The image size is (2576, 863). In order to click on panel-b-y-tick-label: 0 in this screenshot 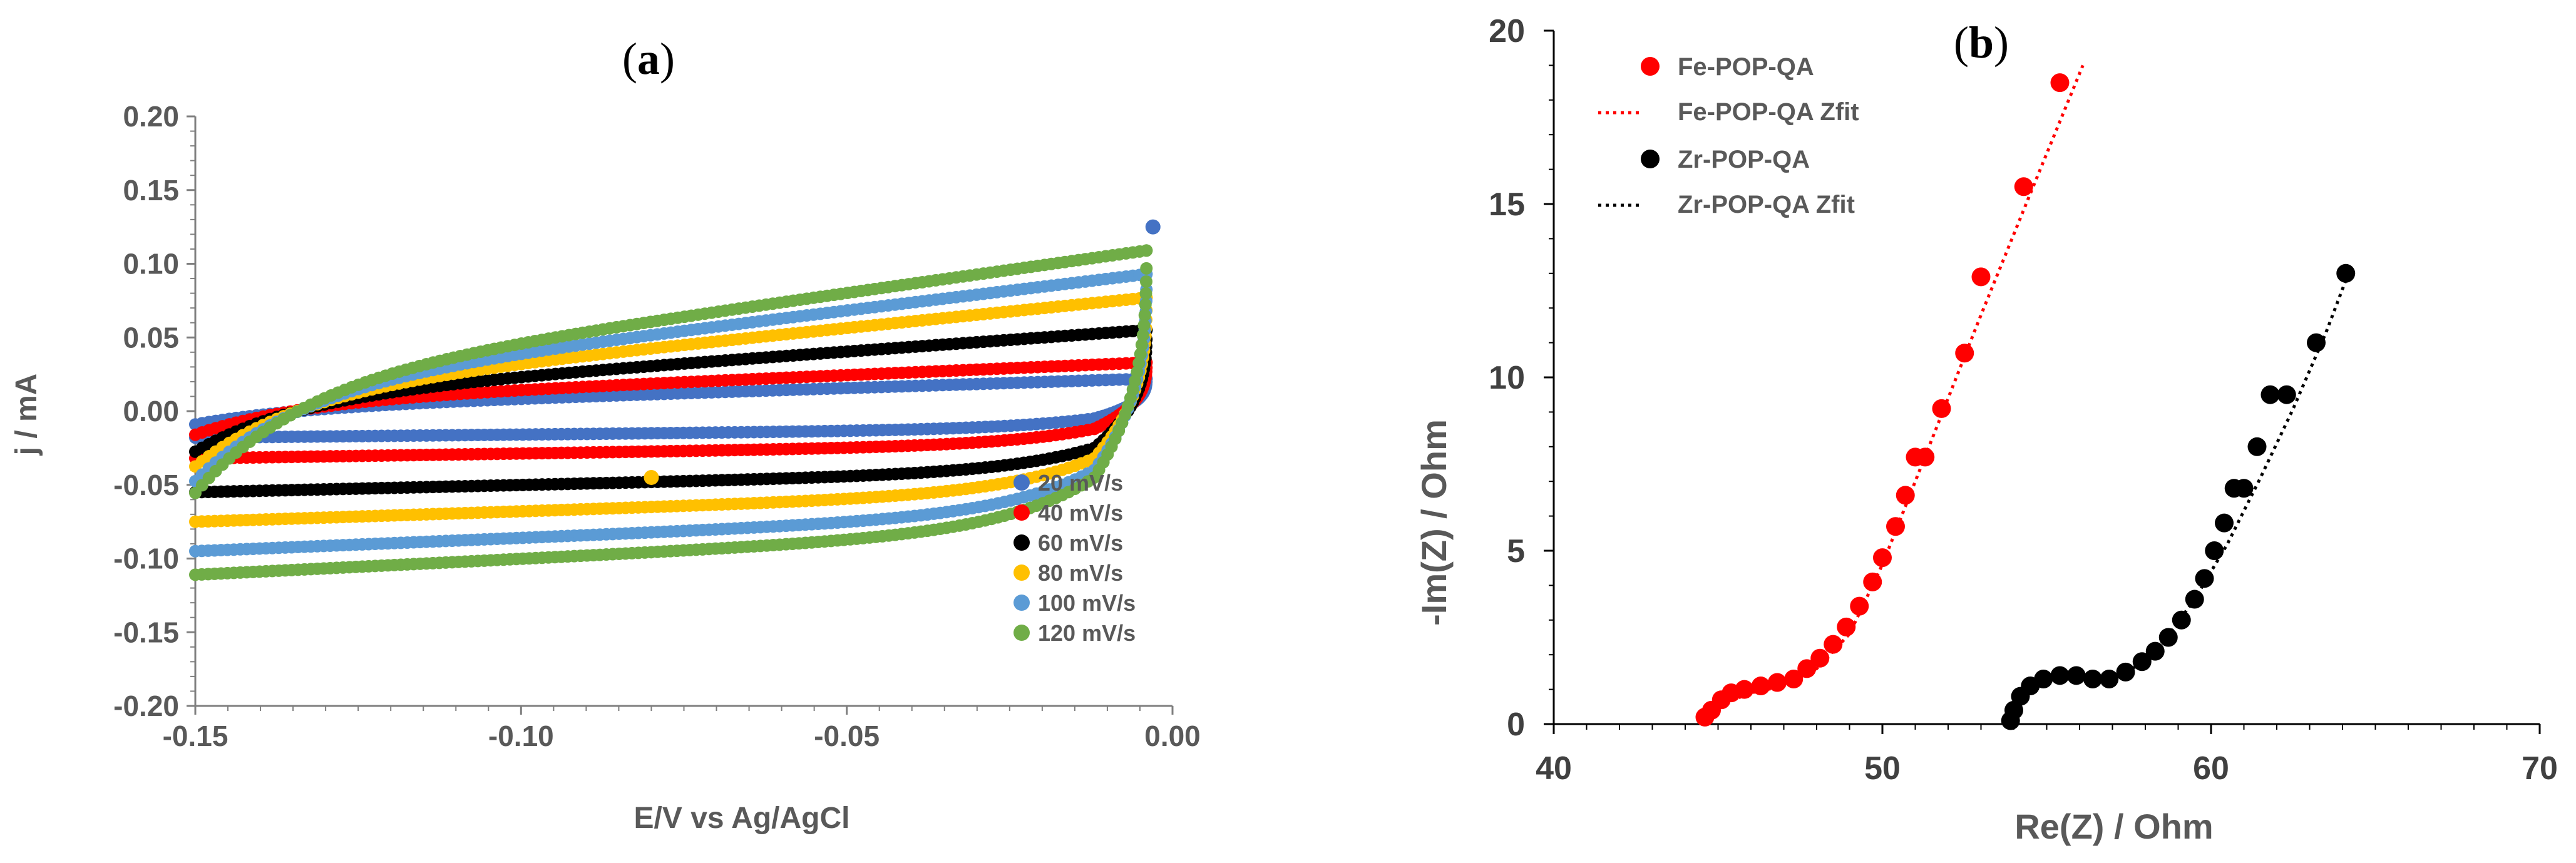, I will do `click(1516, 725)`.